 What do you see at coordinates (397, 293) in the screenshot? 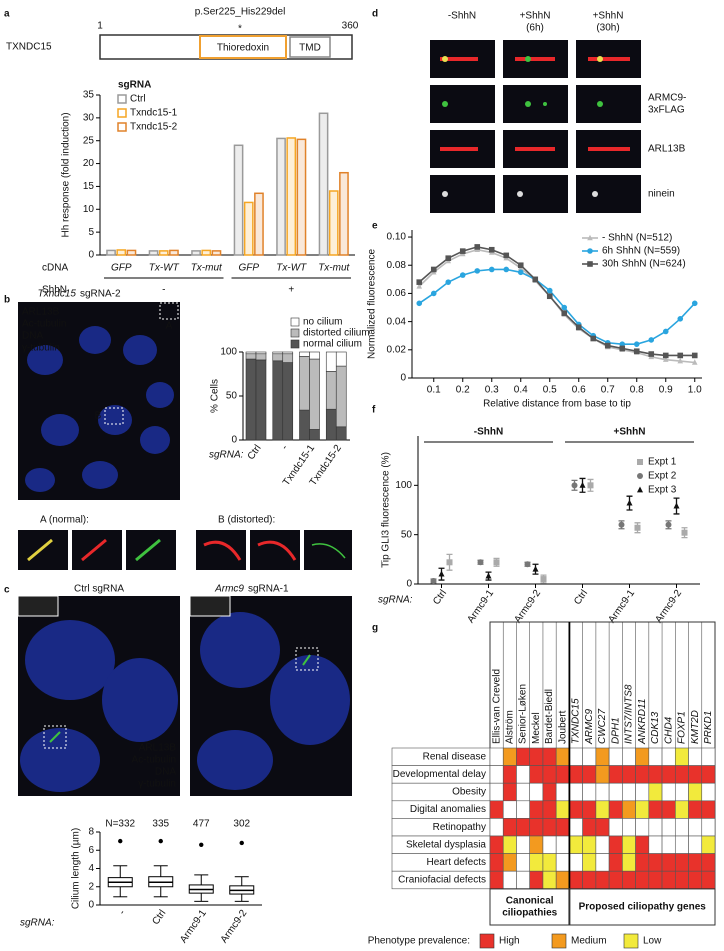
I see `y-tick-label: 0.06` at bounding box center [397, 293].